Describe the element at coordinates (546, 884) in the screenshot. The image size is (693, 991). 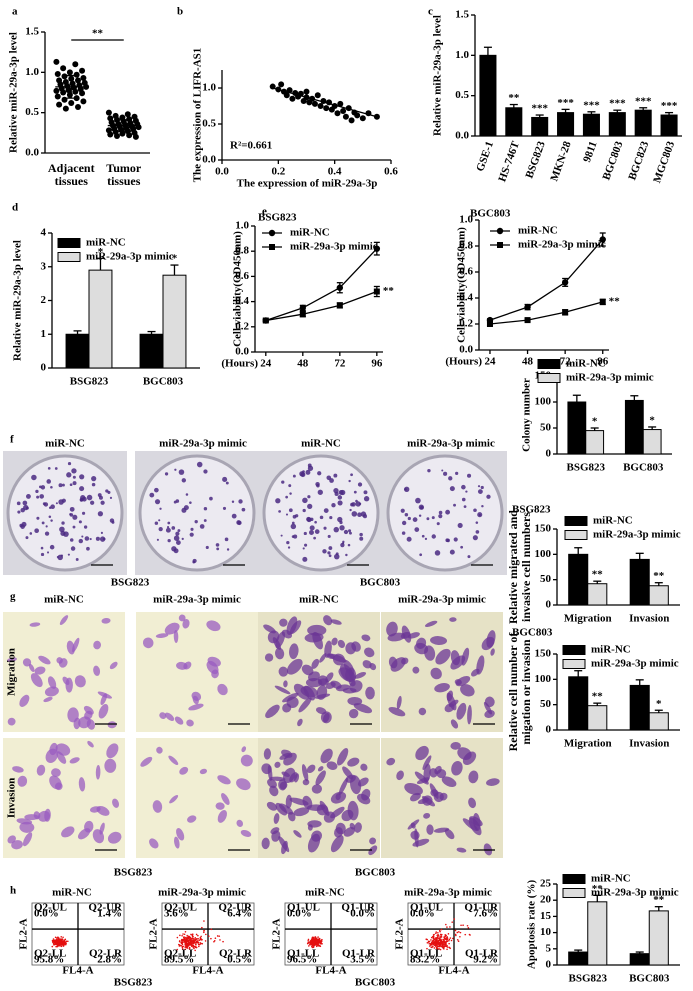
I see `y-tick-label: 25` at that location.